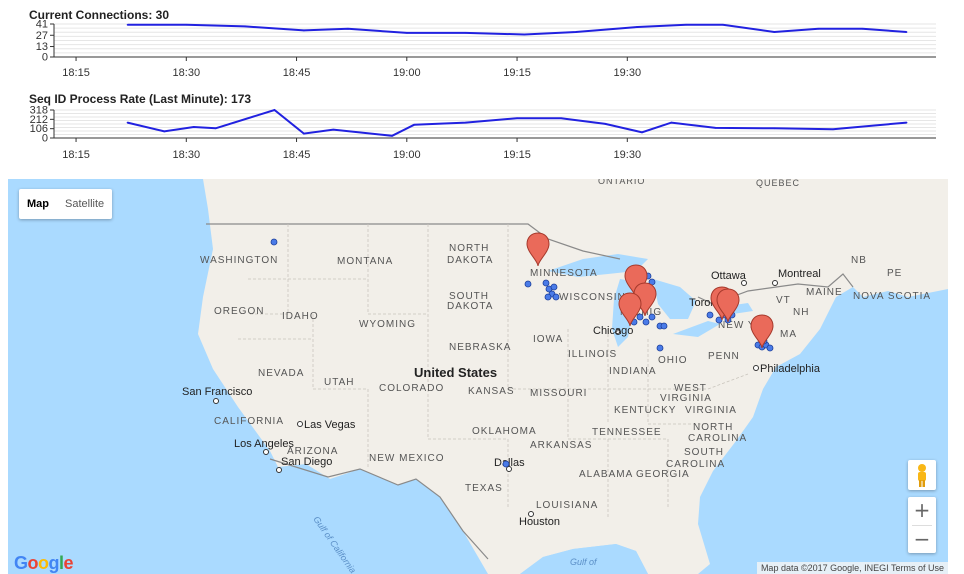 Image resolution: width=964 pixels, height=574 pixels. Describe the element at coordinates (45, 58) in the screenshot. I see `y-tick-label: 0` at that location.